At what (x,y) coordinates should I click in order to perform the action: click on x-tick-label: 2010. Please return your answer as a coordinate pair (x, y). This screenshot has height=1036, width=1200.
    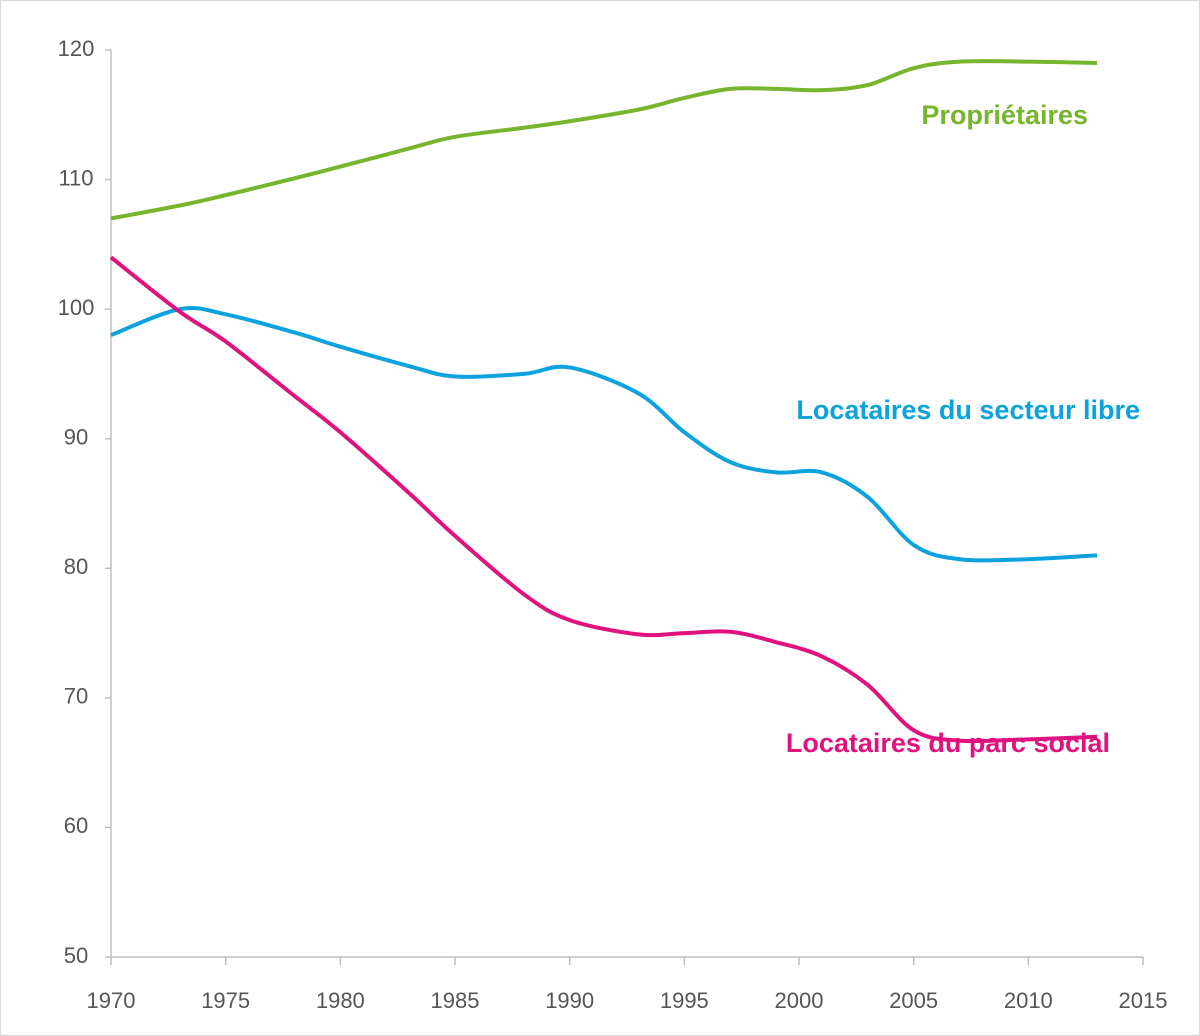
    Looking at the image, I should click on (1028, 1000).